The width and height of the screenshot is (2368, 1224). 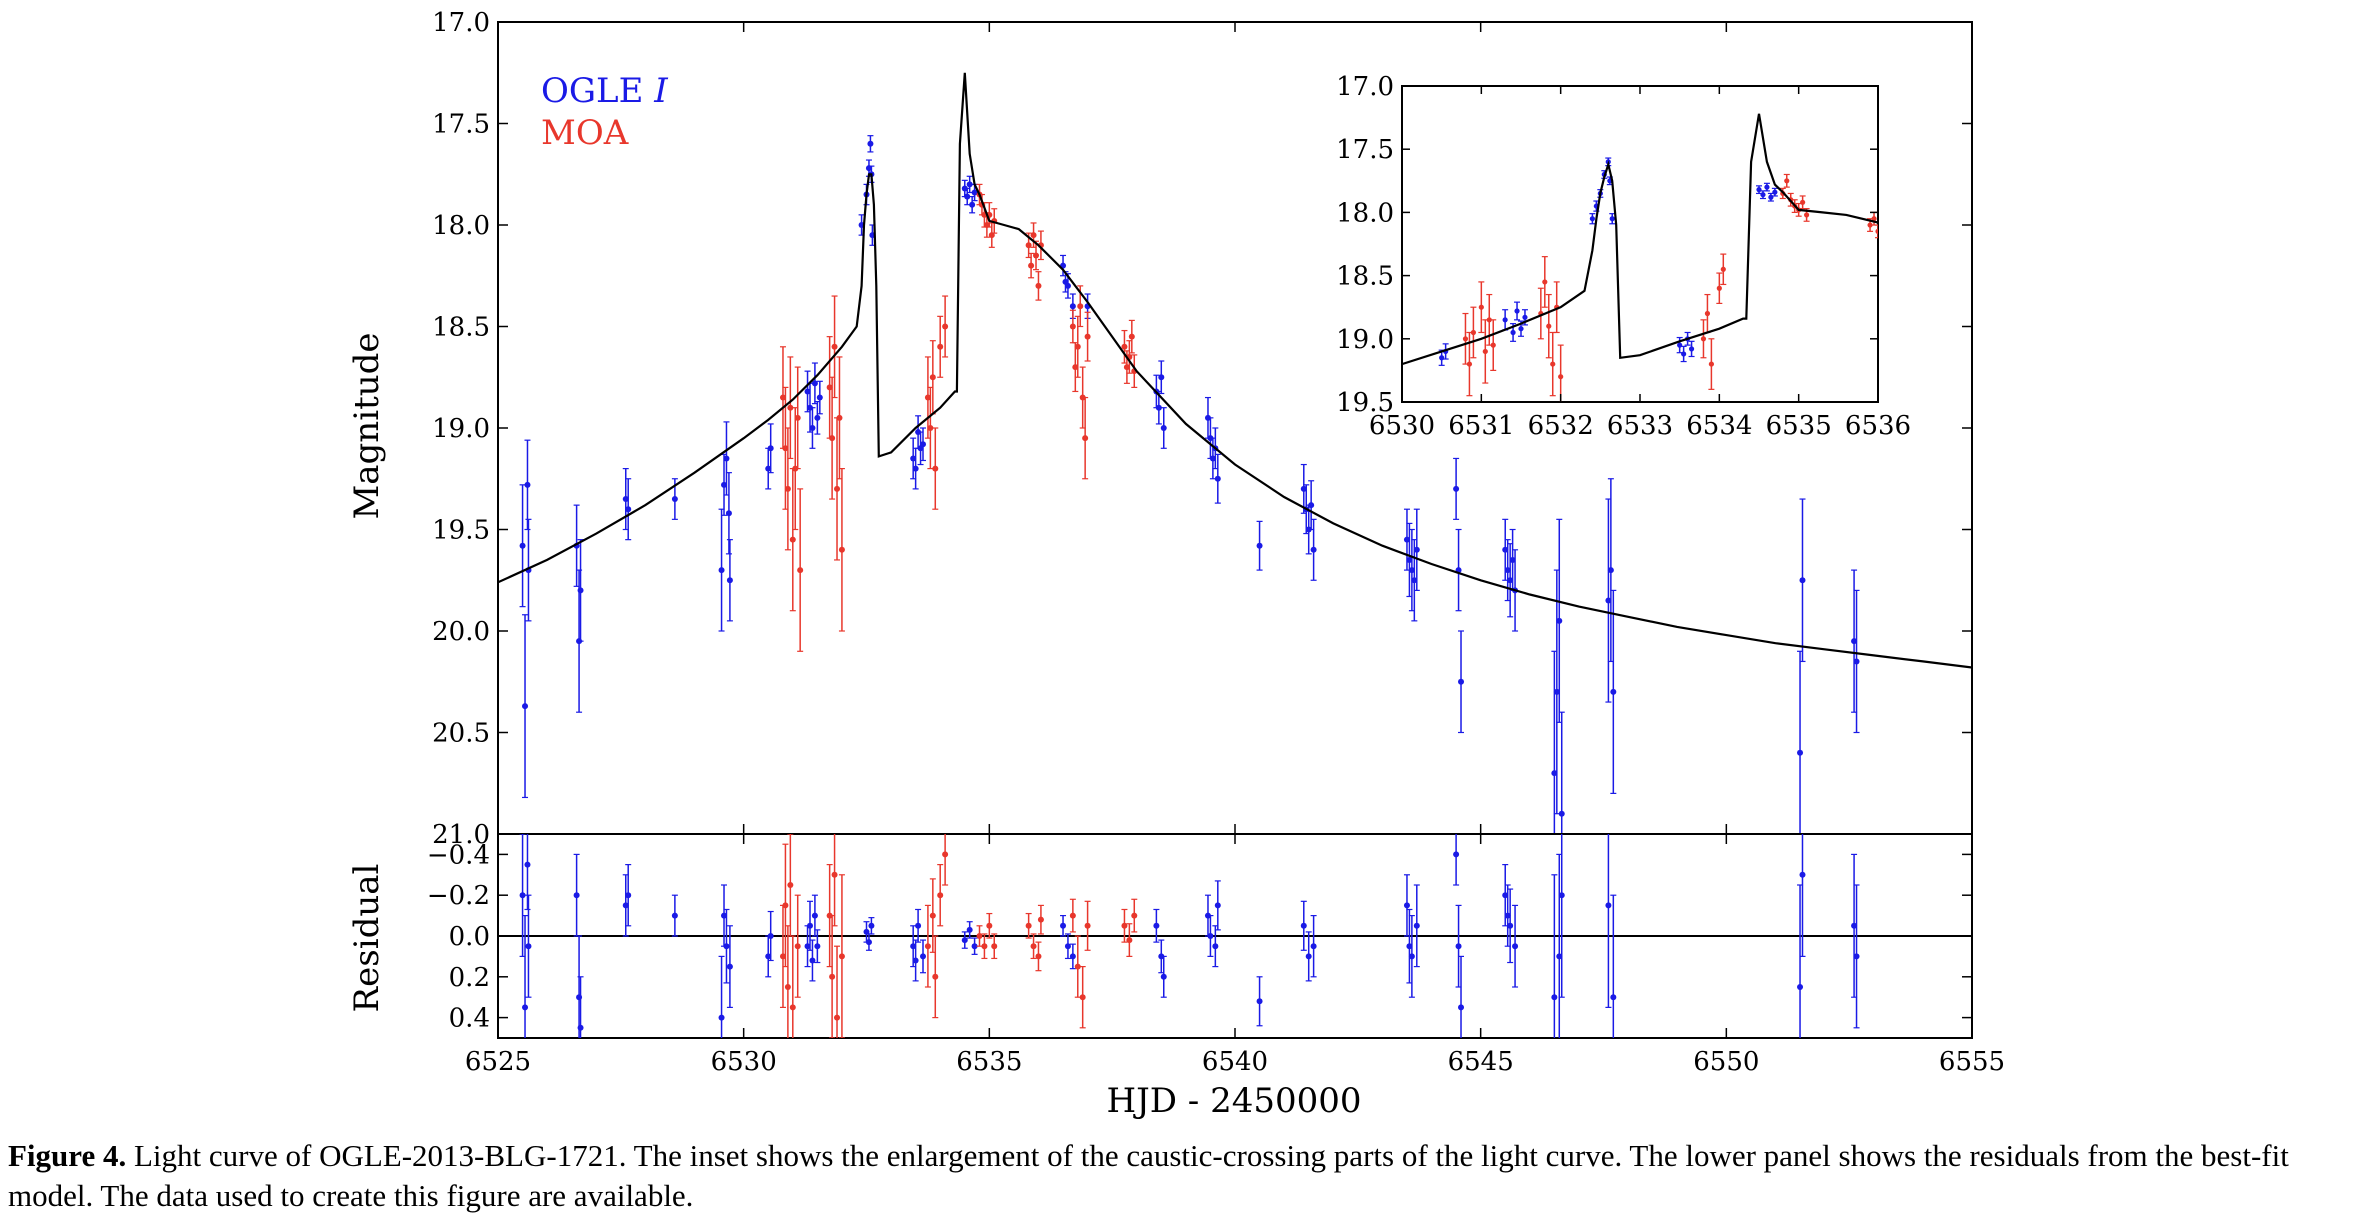 I want to click on residual-plot-area, so click(x=1235, y=936).